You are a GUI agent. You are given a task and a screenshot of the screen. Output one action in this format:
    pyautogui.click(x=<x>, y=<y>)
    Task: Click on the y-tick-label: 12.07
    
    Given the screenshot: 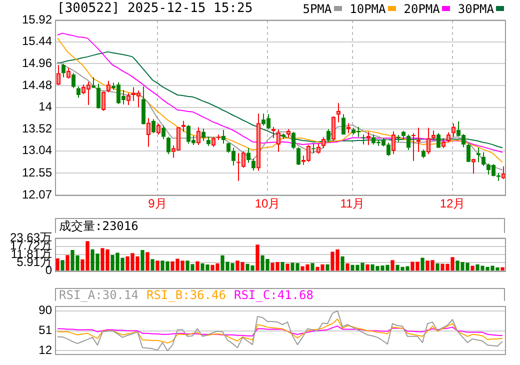 What is the action you would take?
    pyautogui.click(x=37, y=194)
    